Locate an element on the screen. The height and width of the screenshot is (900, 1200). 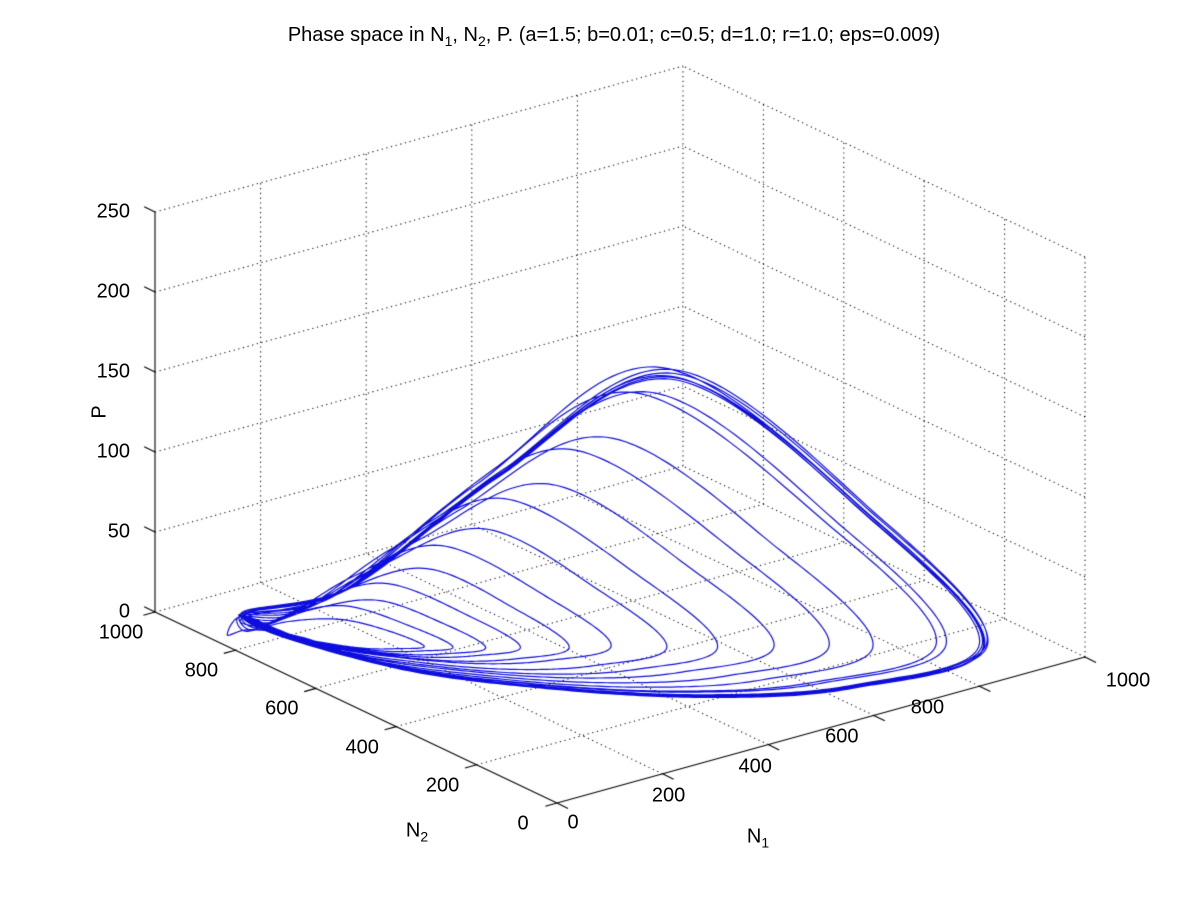
y-tick-label: 800 is located at coordinates (201, 670).